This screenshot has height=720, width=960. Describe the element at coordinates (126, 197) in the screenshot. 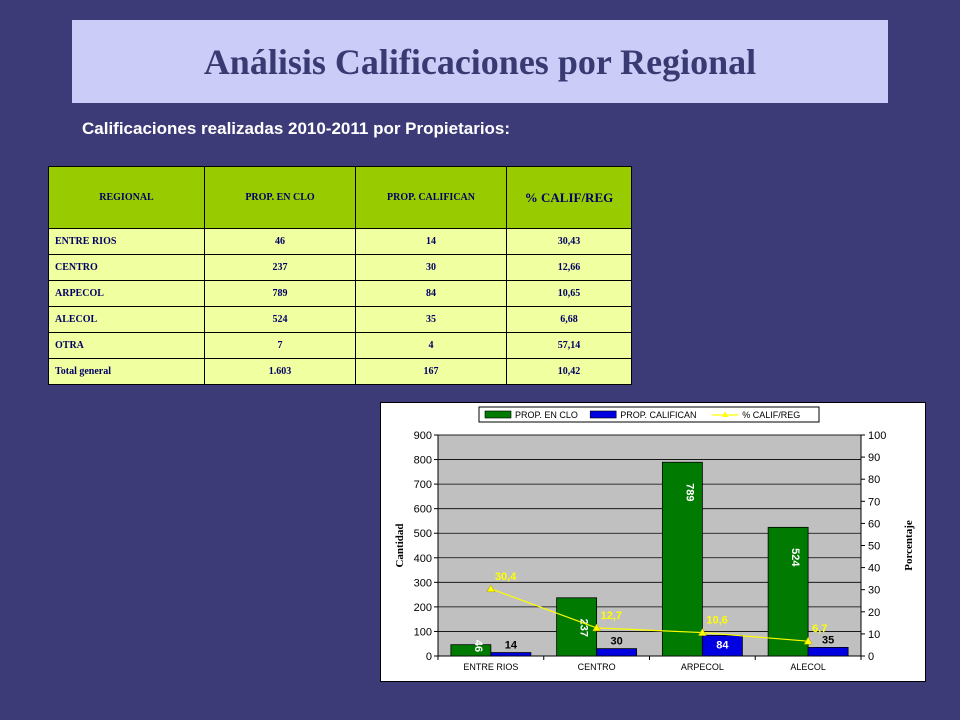

I see `header-regional: REGIONAL` at that location.